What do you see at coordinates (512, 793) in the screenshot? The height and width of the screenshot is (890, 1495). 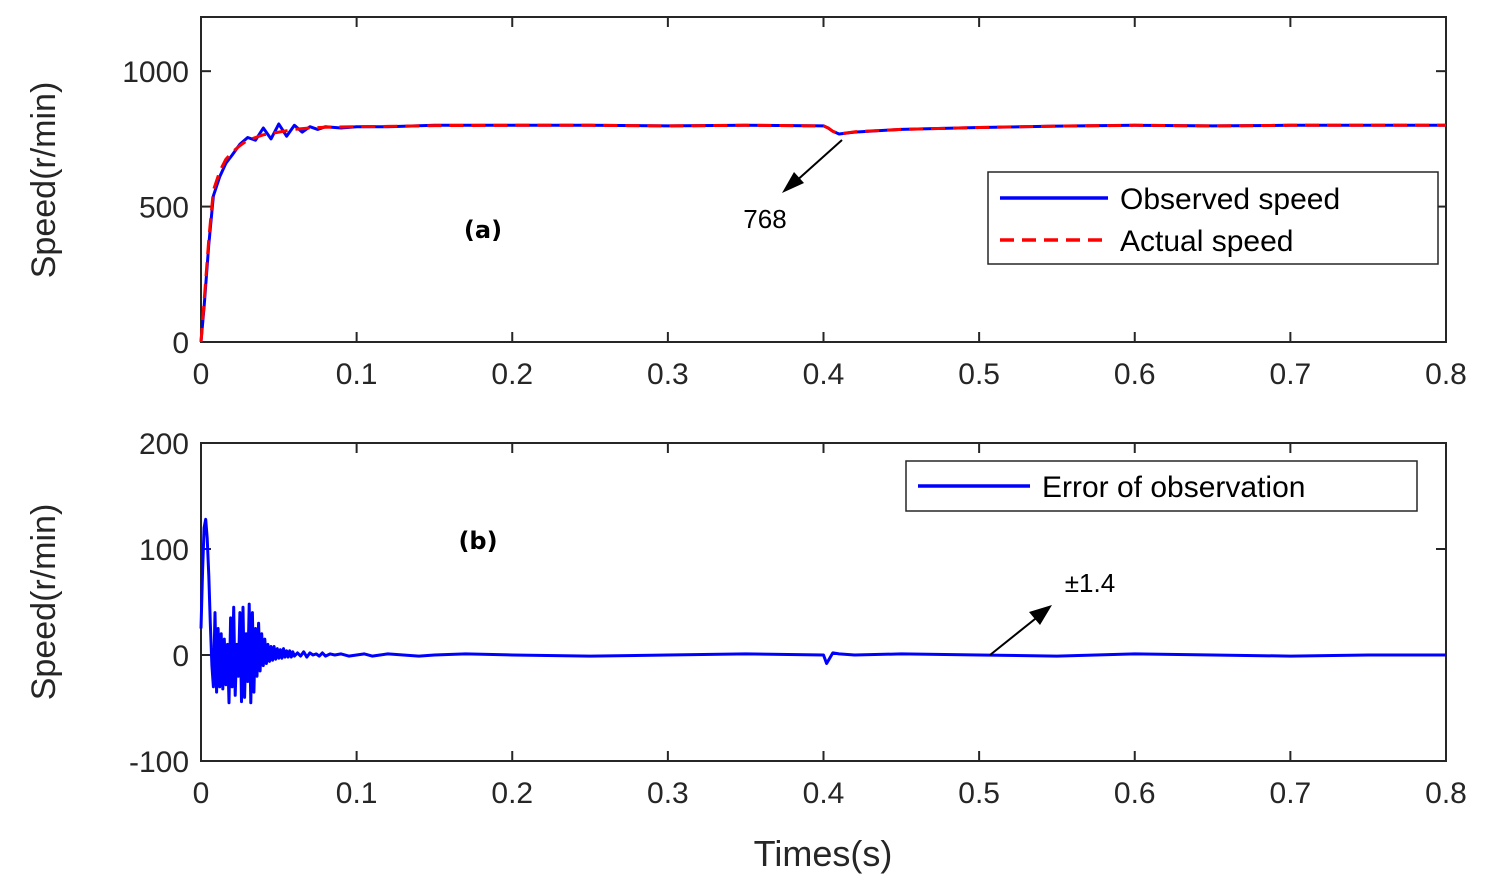 I see `x-tick-label-b-2: 0.2` at bounding box center [512, 793].